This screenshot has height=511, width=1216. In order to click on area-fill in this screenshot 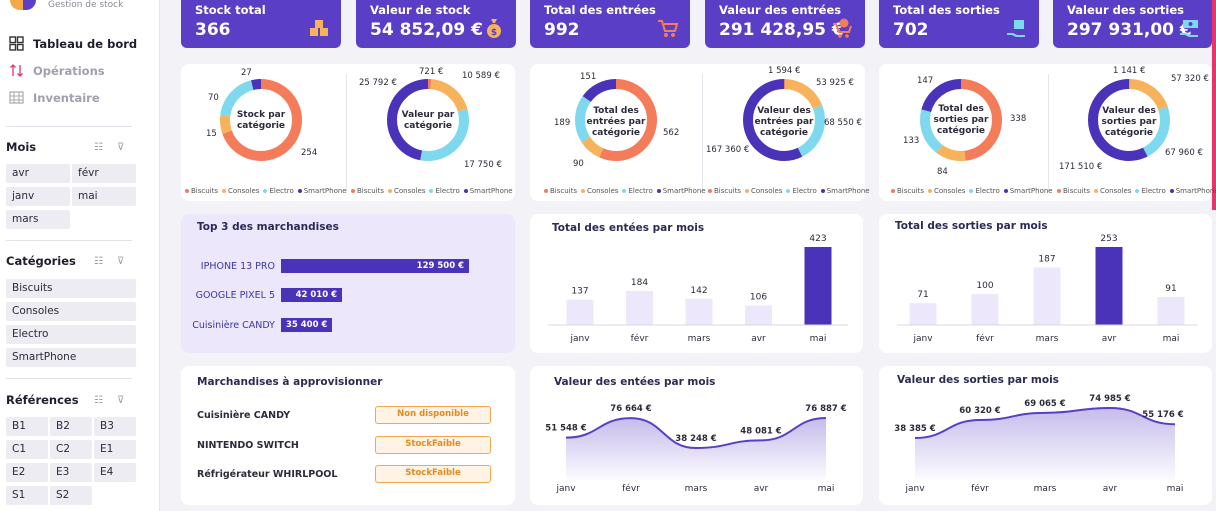, I will do `click(1045, 444)`.